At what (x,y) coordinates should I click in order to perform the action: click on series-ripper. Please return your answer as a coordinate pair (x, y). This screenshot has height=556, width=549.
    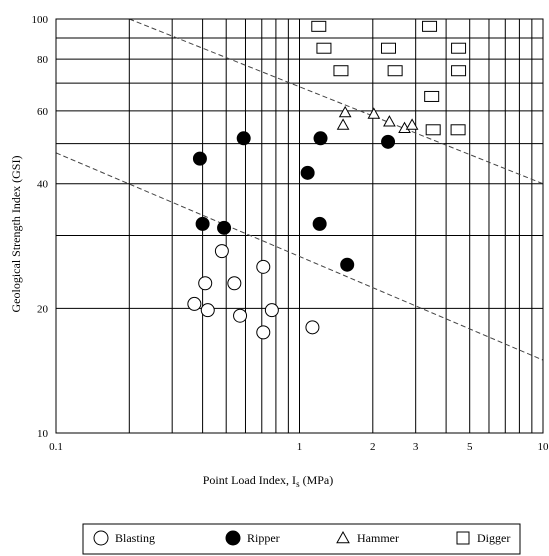
    Looking at the image, I should click on (294, 201).